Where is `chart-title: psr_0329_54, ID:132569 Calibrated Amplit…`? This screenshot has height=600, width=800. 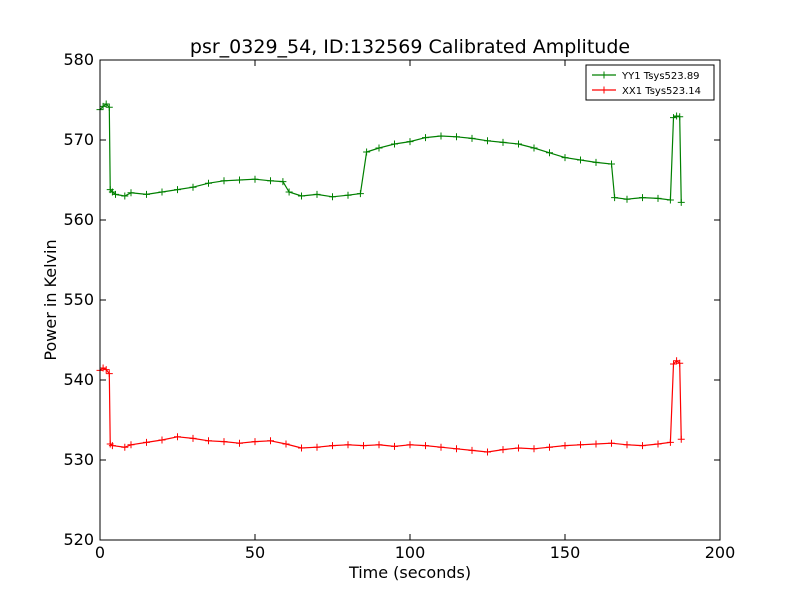
chart-title: psr_0329_54, ID:132569 Calibrated Amplit… is located at coordinates (410, 47).